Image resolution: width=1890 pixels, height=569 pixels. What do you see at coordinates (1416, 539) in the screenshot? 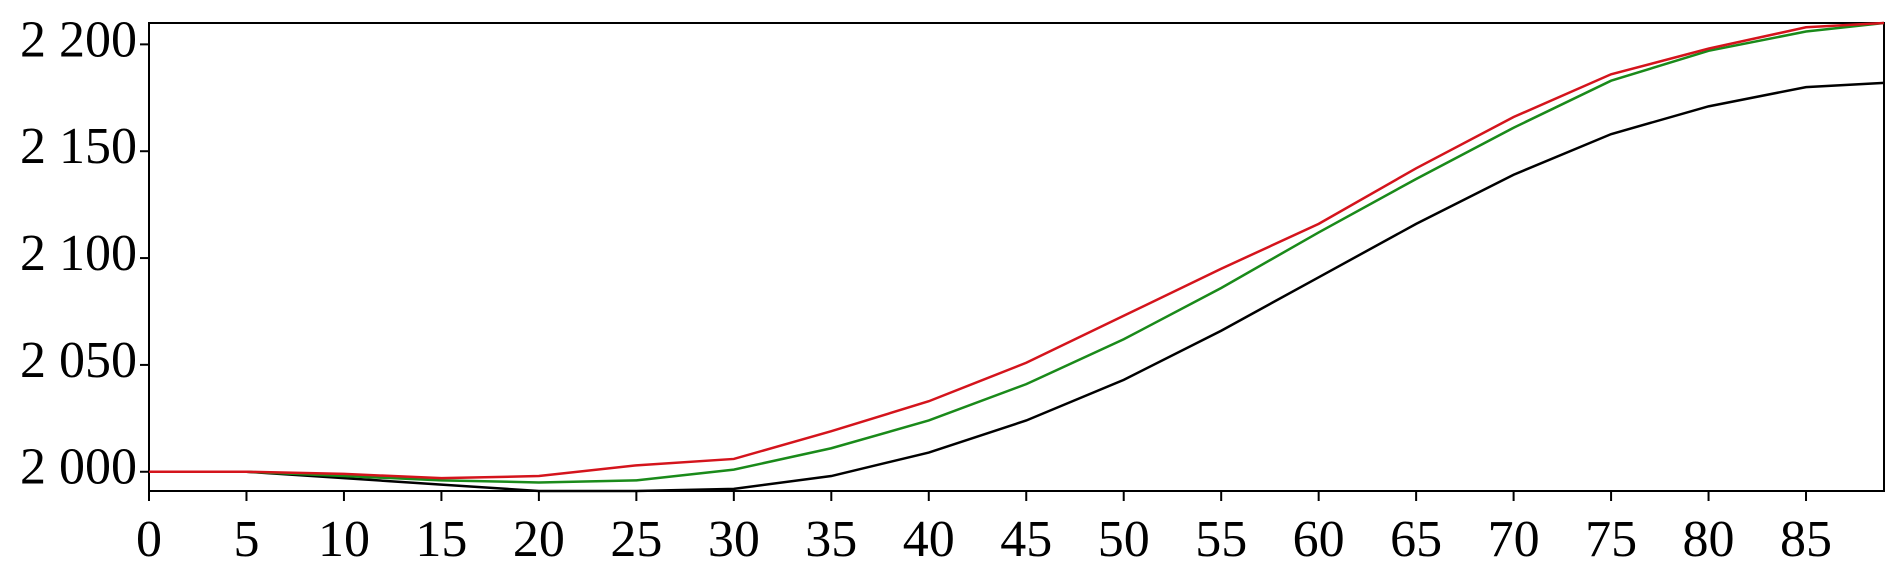
I see `x-tick-label: 65` at bounding box center [1416, 539].